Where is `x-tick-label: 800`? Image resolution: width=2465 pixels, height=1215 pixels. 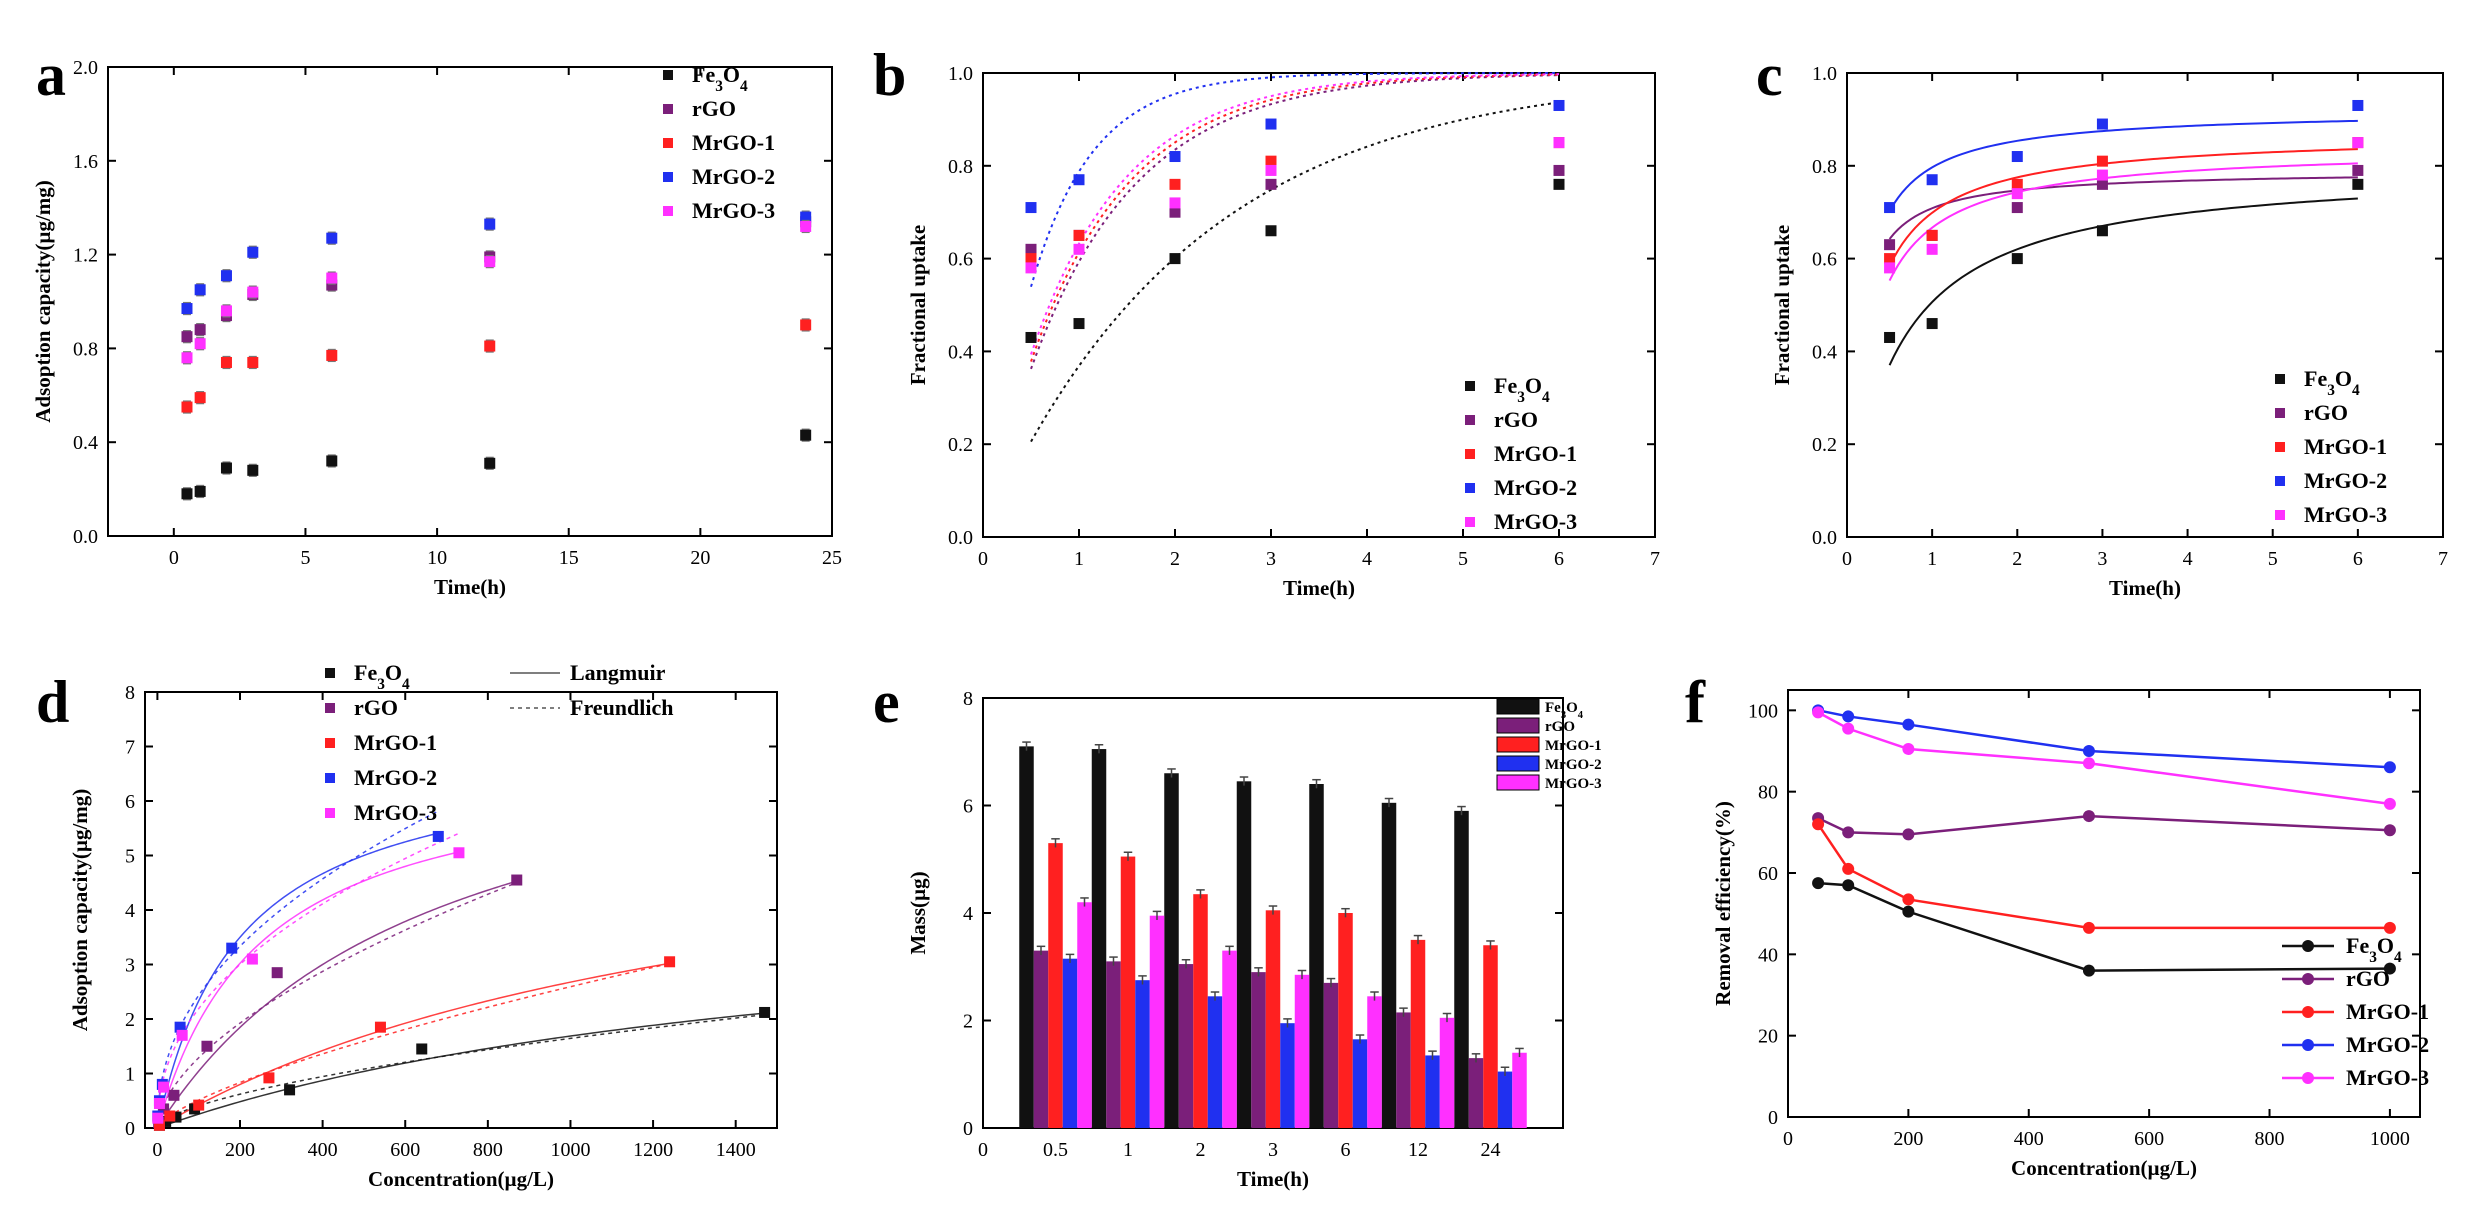 x-tick-label: 800 is located at coordinates (488, 1150).